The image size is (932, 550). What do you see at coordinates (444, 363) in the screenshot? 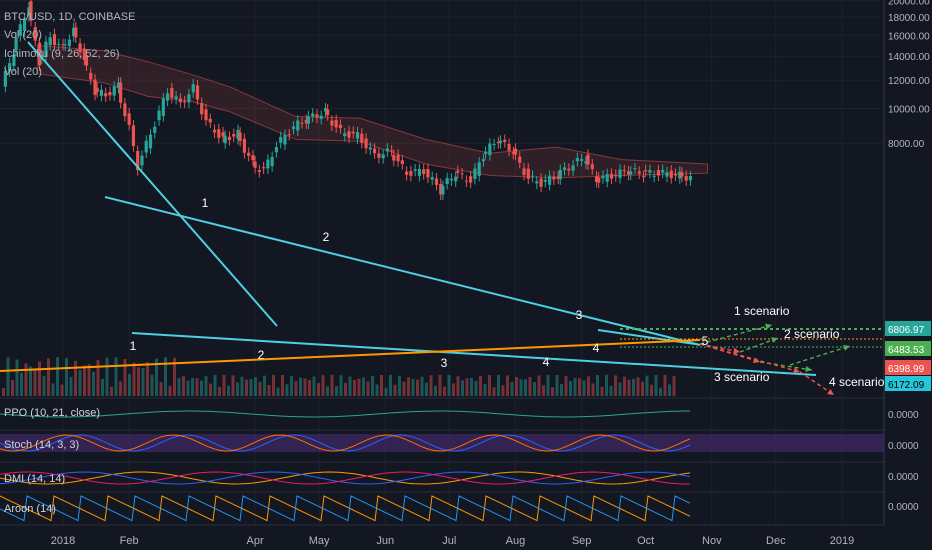
I see `wave-label: 3` at bounding box center [444, 363].